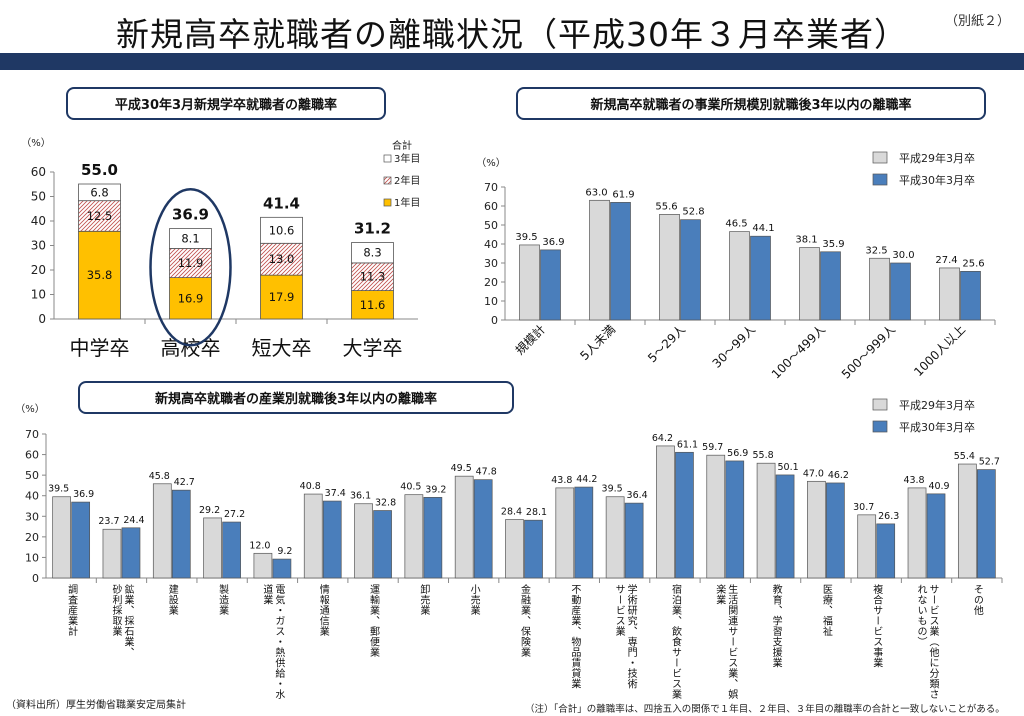 The image size is (1024, 716). Describe the element at coordinates (486, 472) in the screenshot. I see `bar-value-label: 47.8` at that location.